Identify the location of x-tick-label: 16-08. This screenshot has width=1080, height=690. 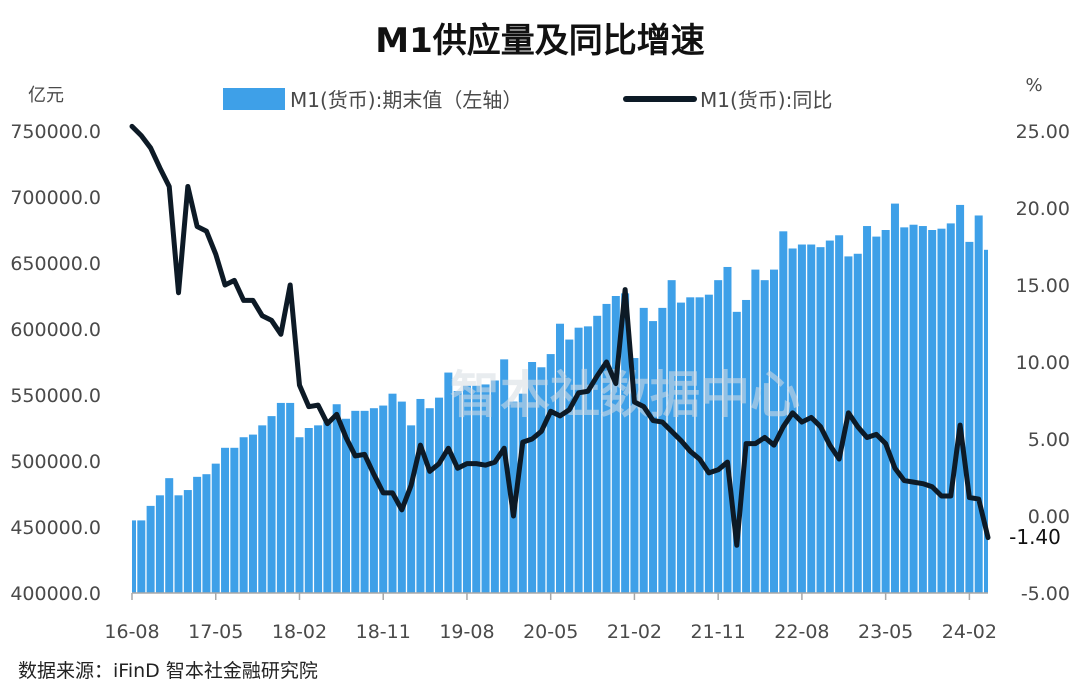
(131, 632).